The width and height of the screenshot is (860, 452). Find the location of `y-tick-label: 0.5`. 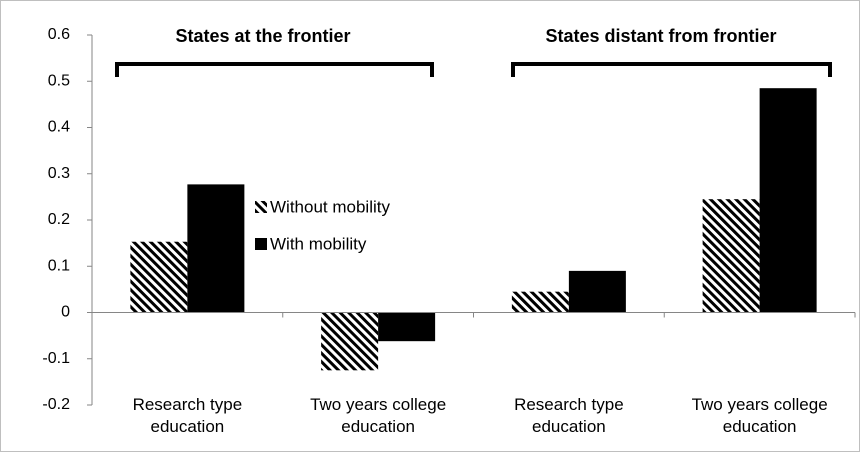

y-tick-label: 0.5 is located at coordinates (59, 80).